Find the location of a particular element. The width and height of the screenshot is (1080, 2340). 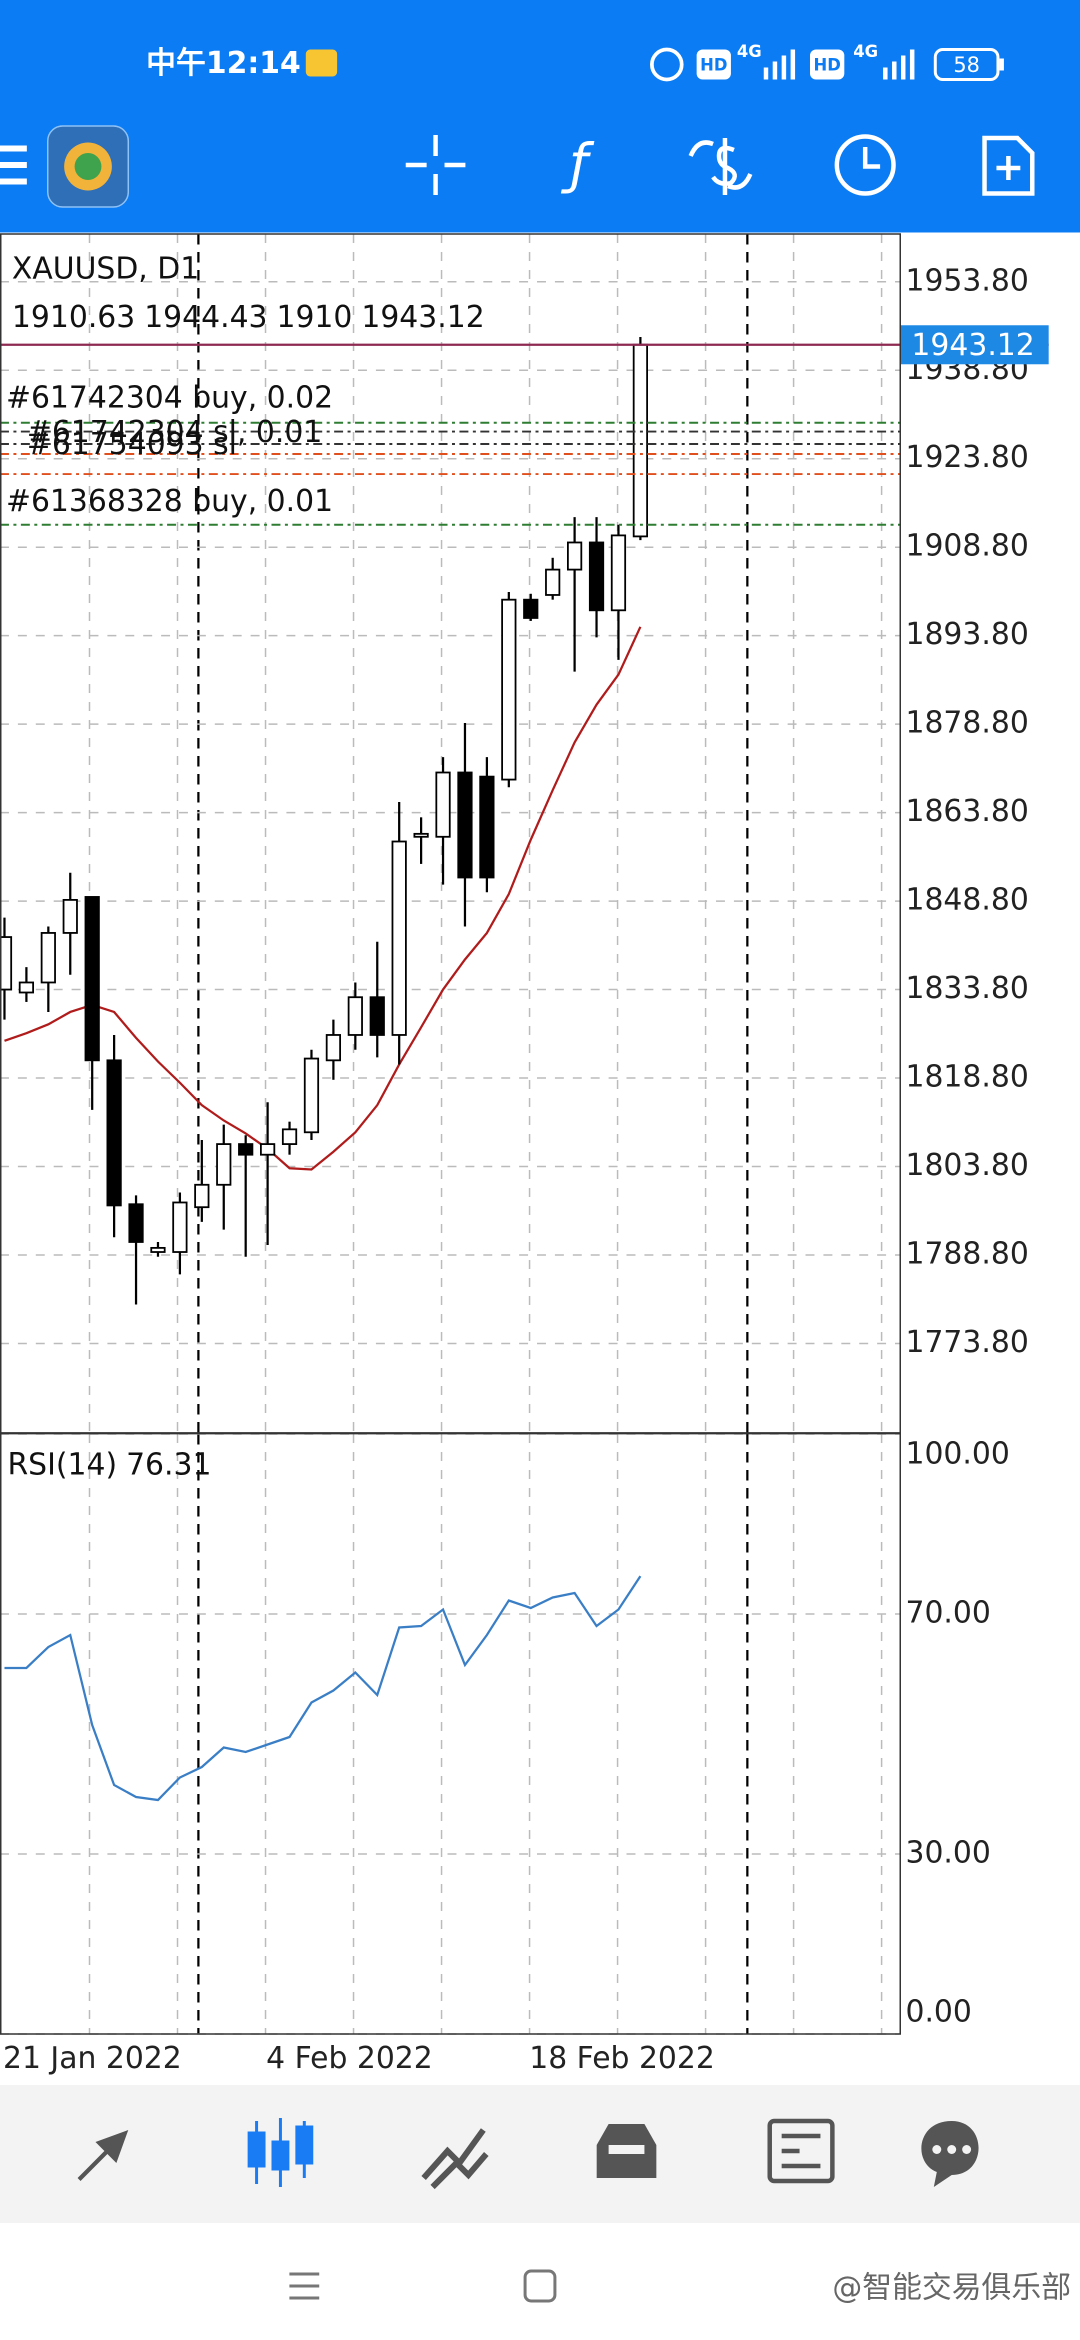

y-tick-label: 0.00 is located at coordinates (938, 2011).